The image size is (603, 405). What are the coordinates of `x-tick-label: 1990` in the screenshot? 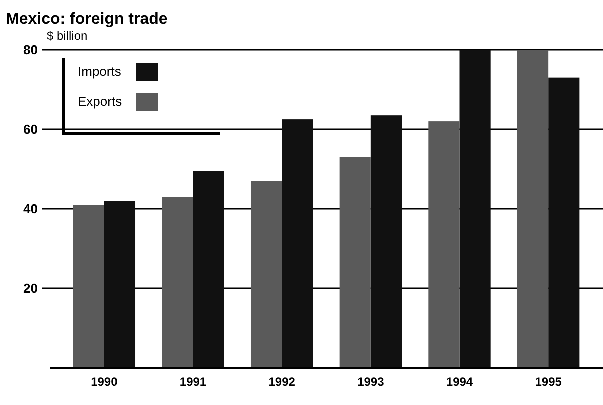 It's located at (104, 382).